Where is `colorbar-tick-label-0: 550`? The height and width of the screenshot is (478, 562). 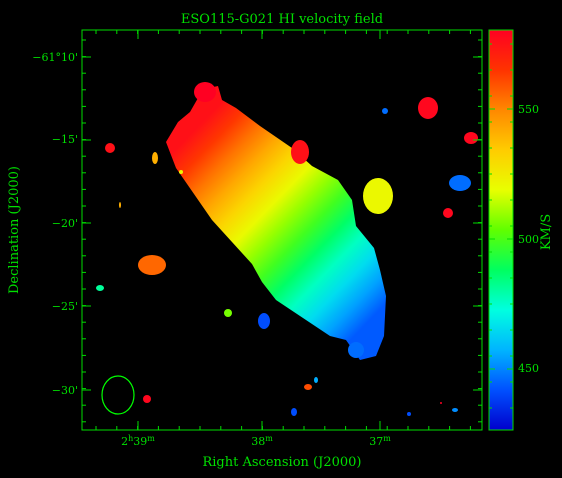 colorbar-tick-label-0: 550 is located at coordinates (528, 109).